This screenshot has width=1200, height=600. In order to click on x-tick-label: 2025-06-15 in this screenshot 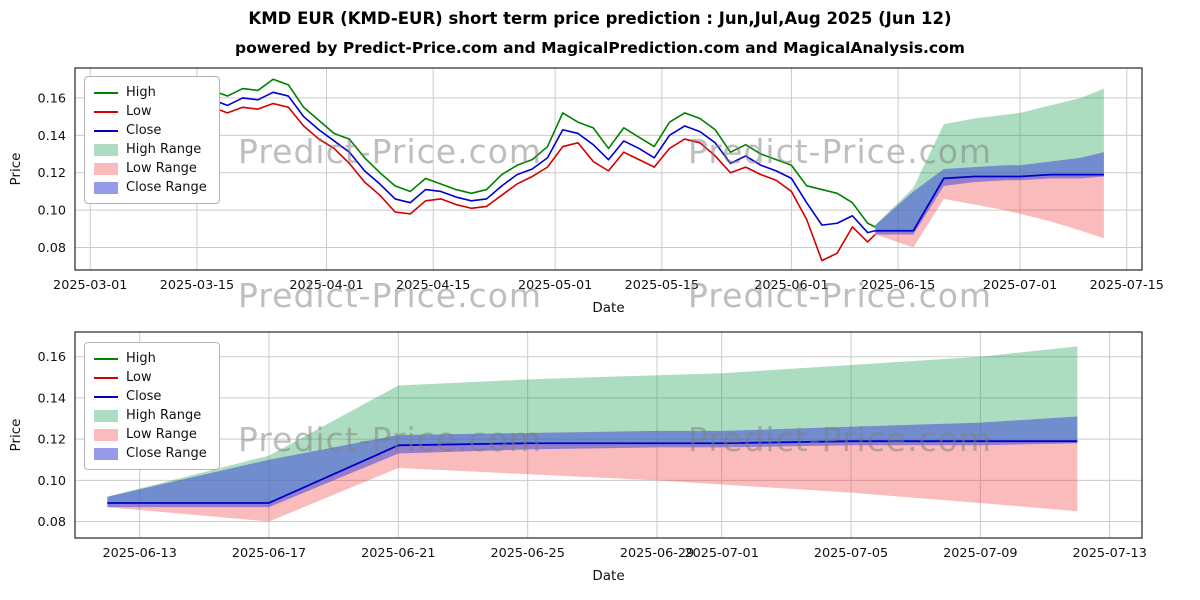, I will do `click(898, 285)`.